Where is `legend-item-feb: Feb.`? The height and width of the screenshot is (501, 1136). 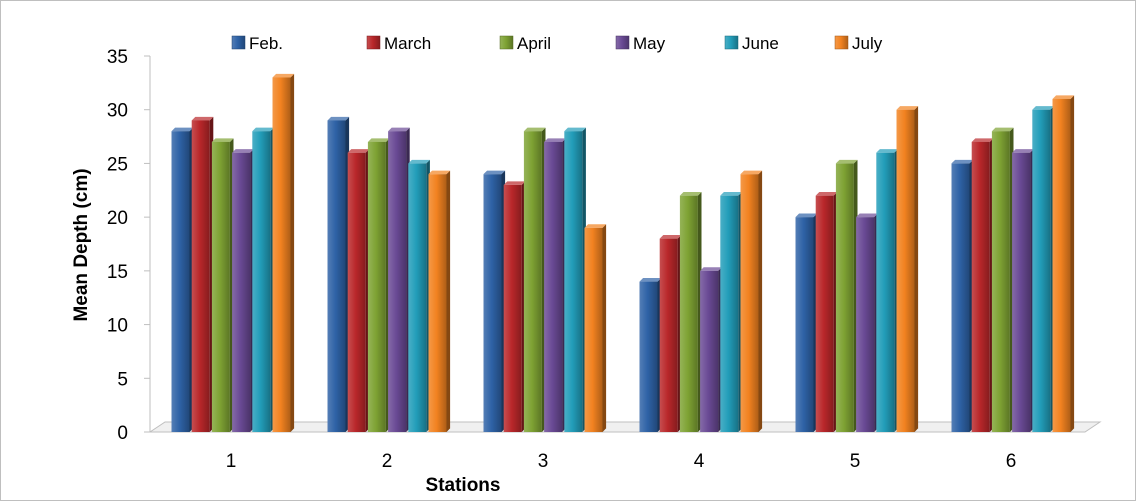
legend-item-feb: Feb. is located at coordinates (257, 43).